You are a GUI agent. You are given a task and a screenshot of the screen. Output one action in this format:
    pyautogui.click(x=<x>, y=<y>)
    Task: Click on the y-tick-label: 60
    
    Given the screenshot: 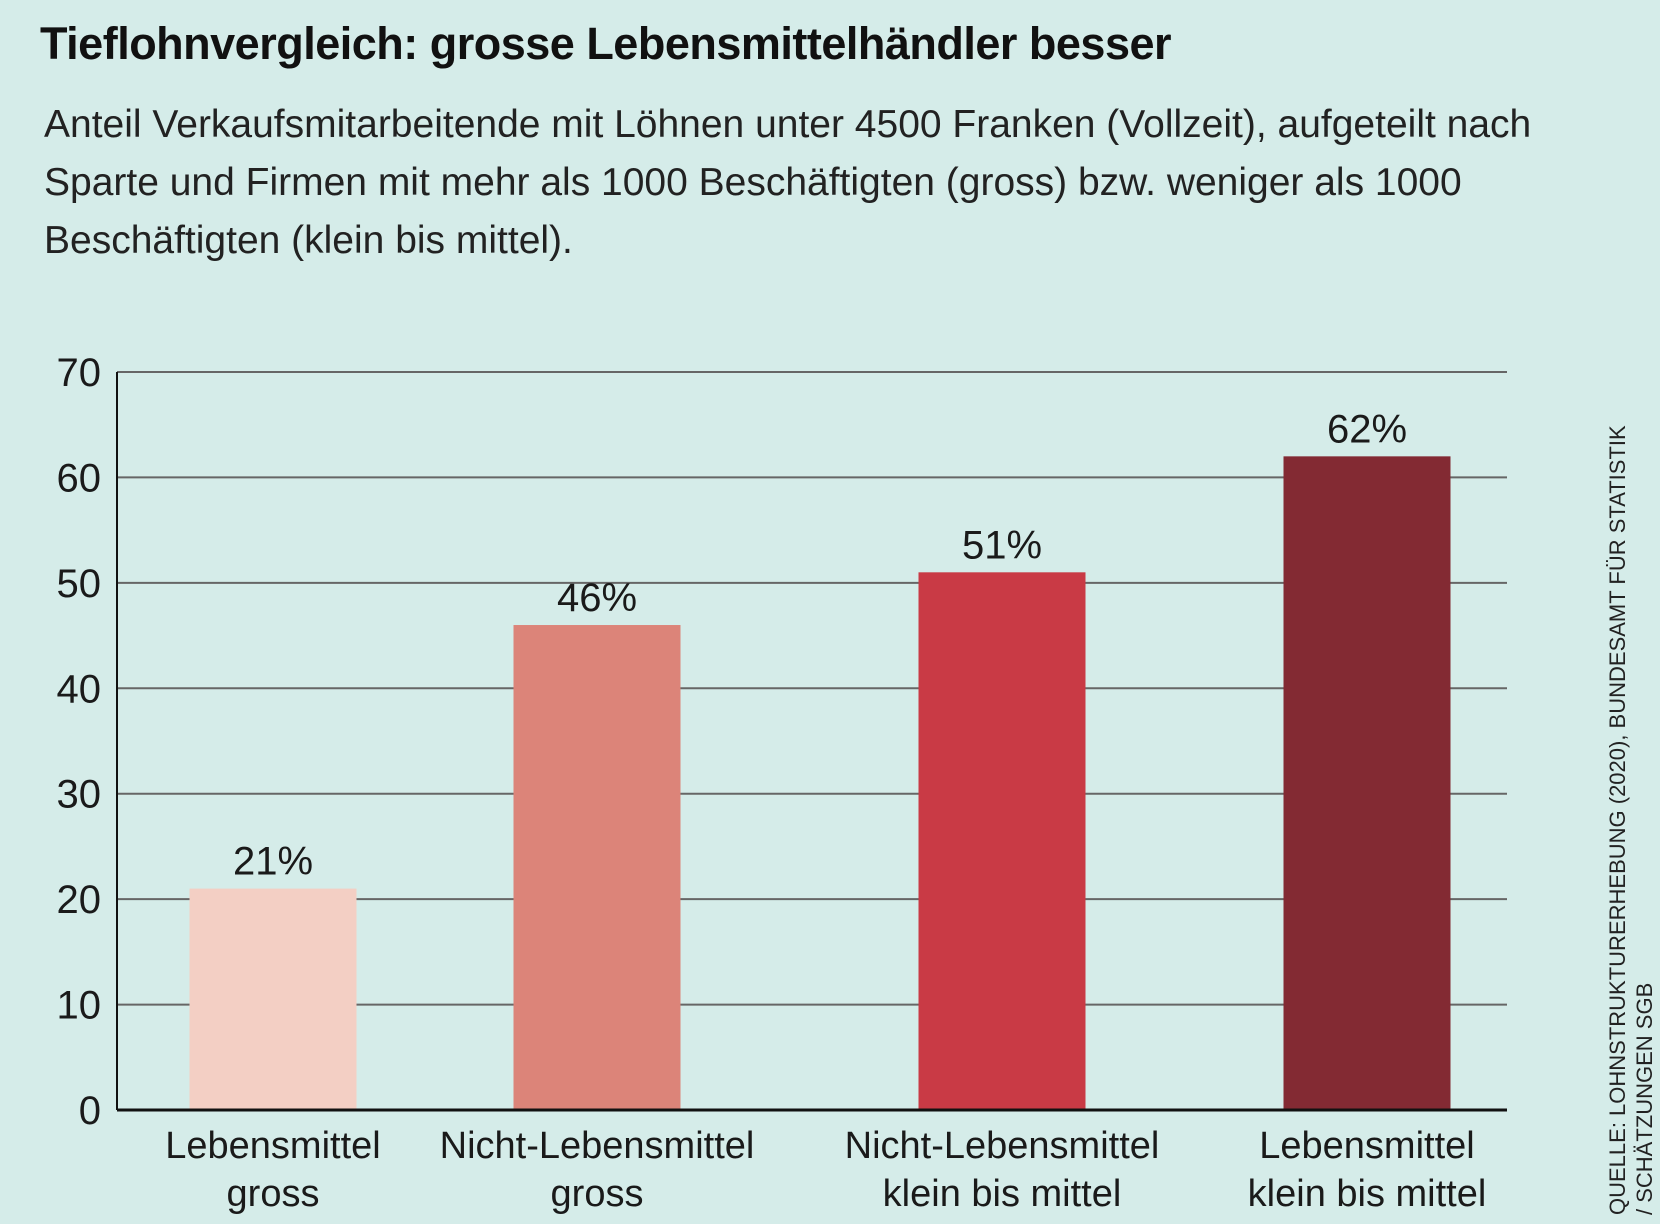 What is the action you would take?
    pyautogui.click(x=79, y=478)
    